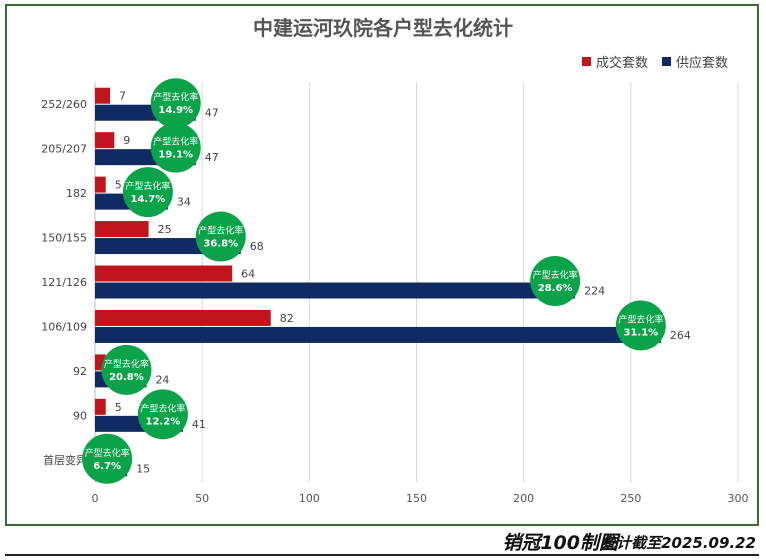 Image resolution: width=766 pixels, height=560 pixels. What do you see at coordinates (107, 466) in the screenshot?
I see `sell-through-value: 6.7%` at bounding box center [107, 466].